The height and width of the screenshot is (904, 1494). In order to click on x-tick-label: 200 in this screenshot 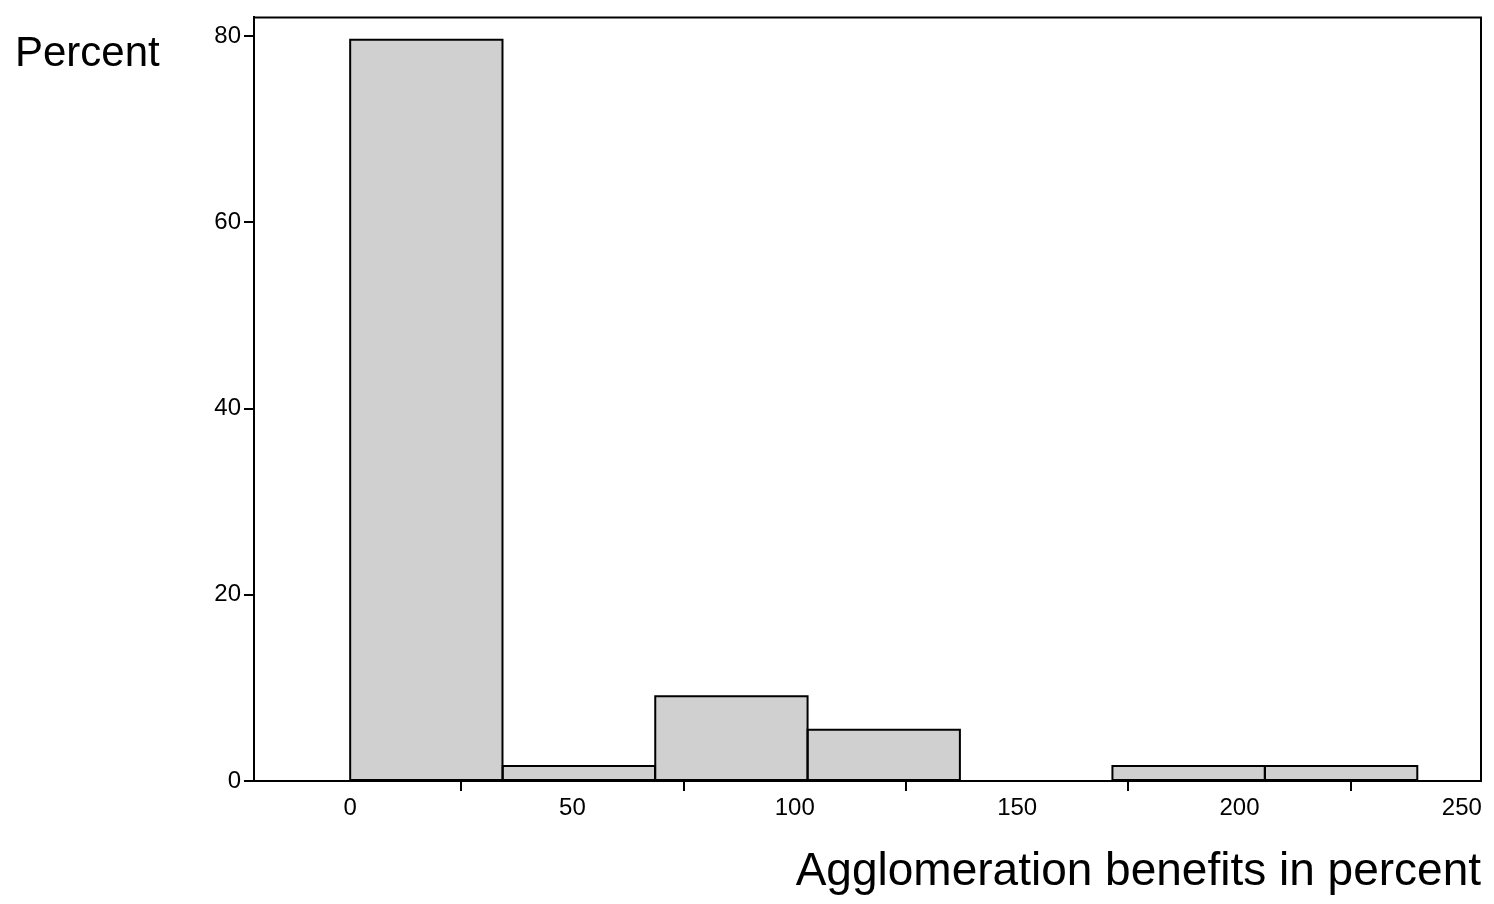, I will do `click(1239, 807)`.